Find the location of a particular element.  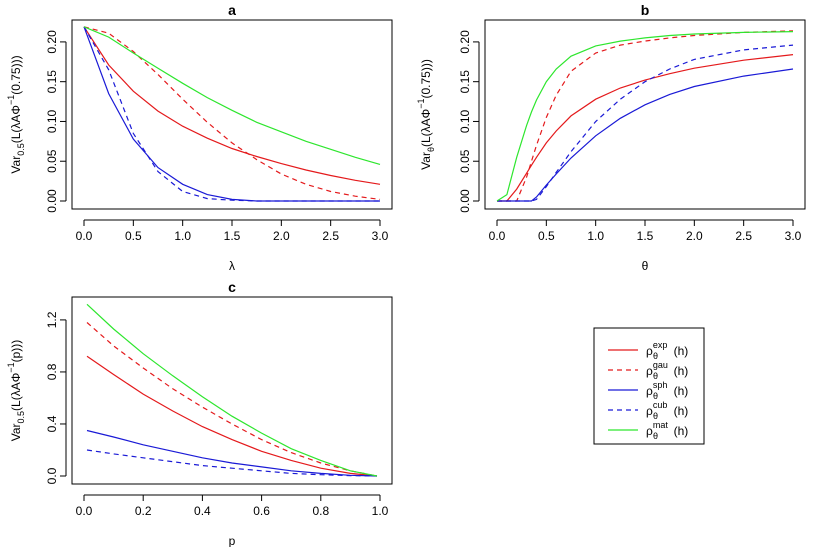

y-tick-label: 0.0 is located at coordinates (52, 475).